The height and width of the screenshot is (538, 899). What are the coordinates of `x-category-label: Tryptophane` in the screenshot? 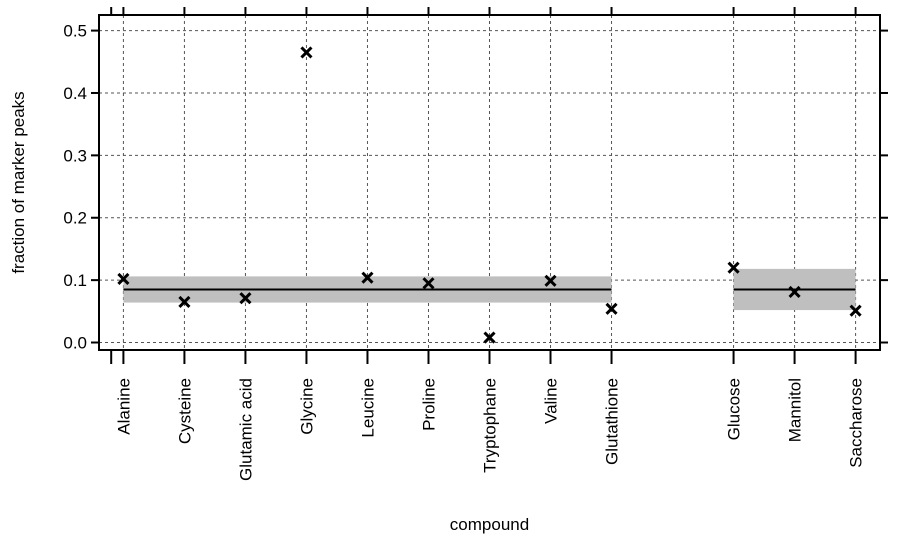 It's located at (490, 425).